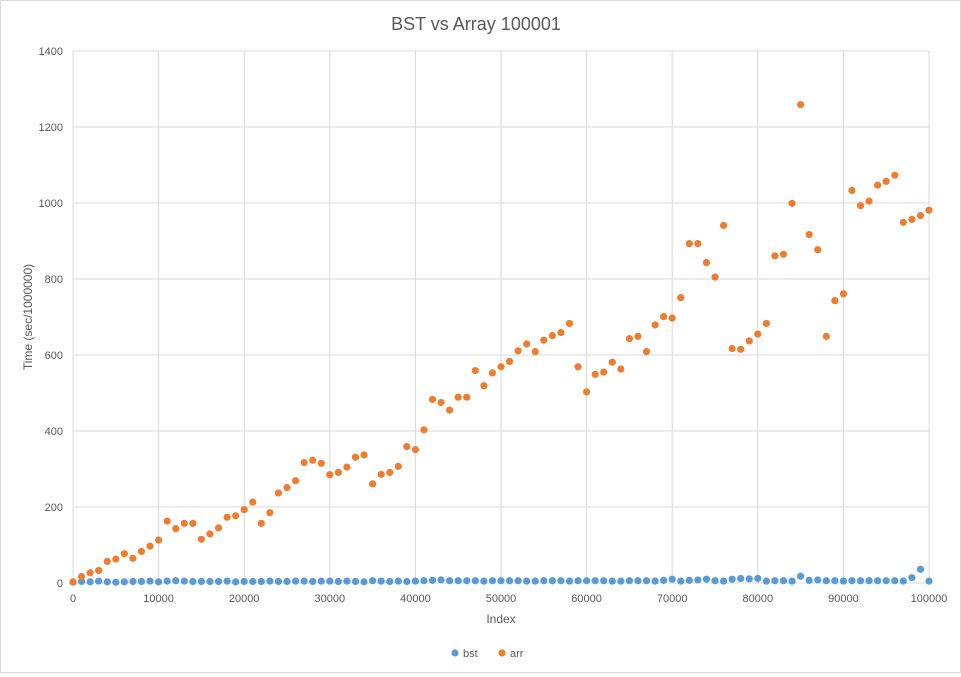 This screenshot has height=677, width=961. I want to click on y-tick-label: 1000, so click(51, 204).